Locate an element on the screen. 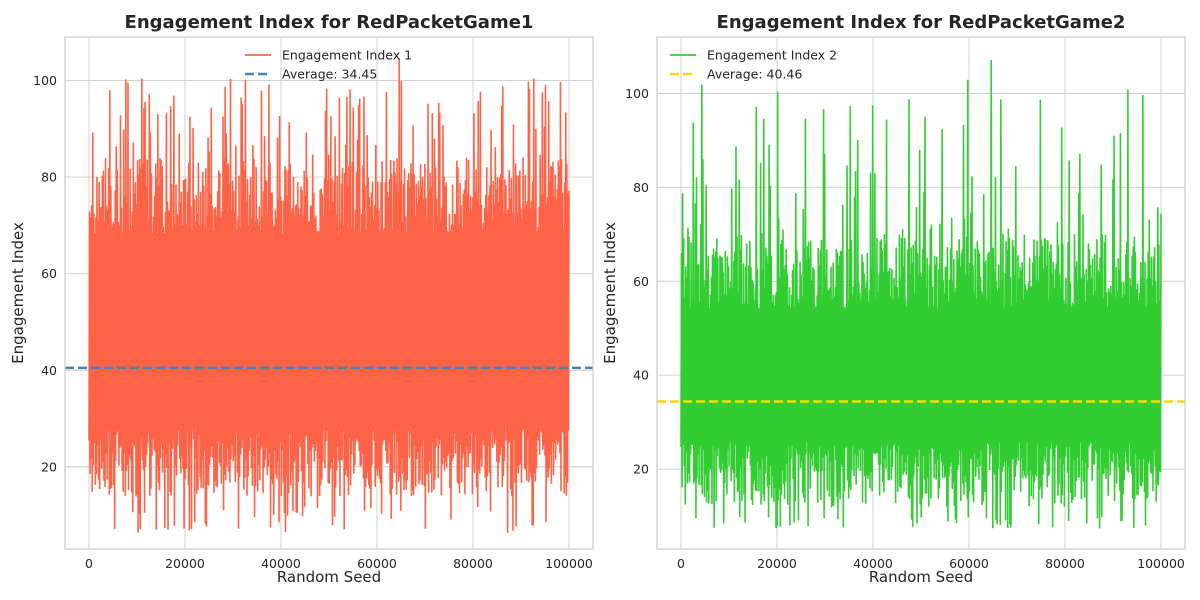 The width and height of the screenshot is (1200, 600). chart1-y-tick-label: 20 is located at coordinates (49, 466).